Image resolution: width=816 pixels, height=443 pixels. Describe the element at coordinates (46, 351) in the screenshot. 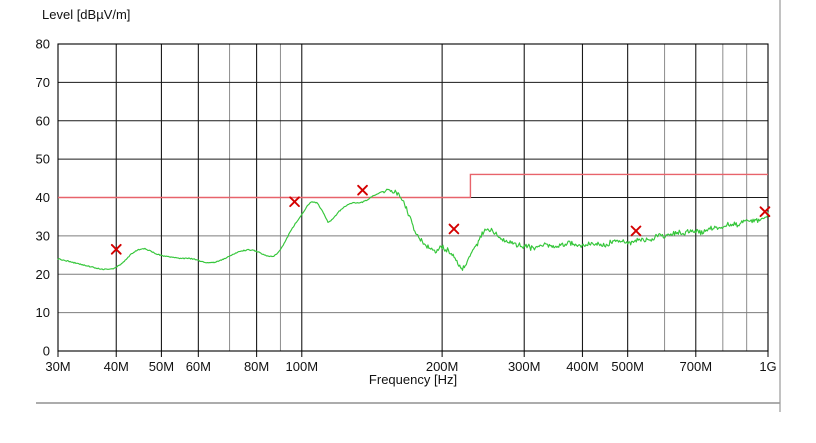

I see `y-tick-label: 0` at that location.